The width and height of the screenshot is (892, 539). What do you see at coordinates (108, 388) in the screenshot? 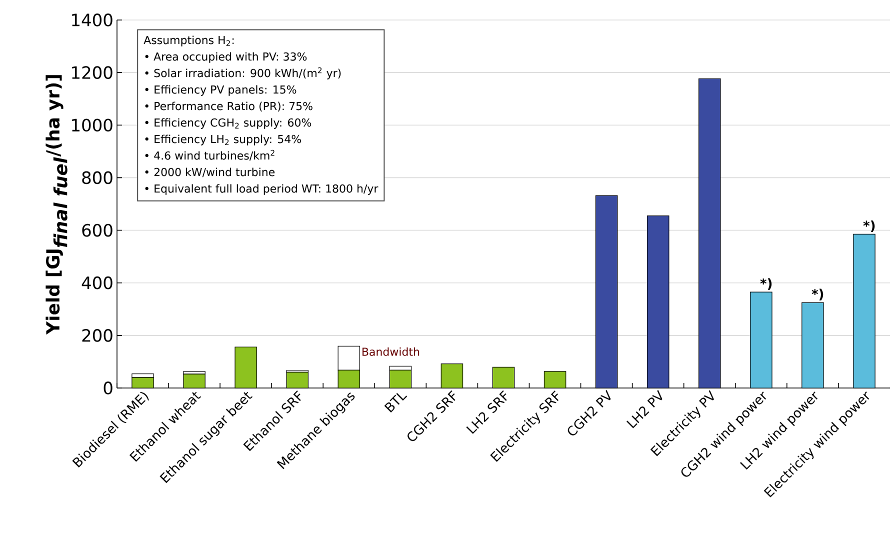
I see `y-tick-label: 0` at bounding box center [108, 388].